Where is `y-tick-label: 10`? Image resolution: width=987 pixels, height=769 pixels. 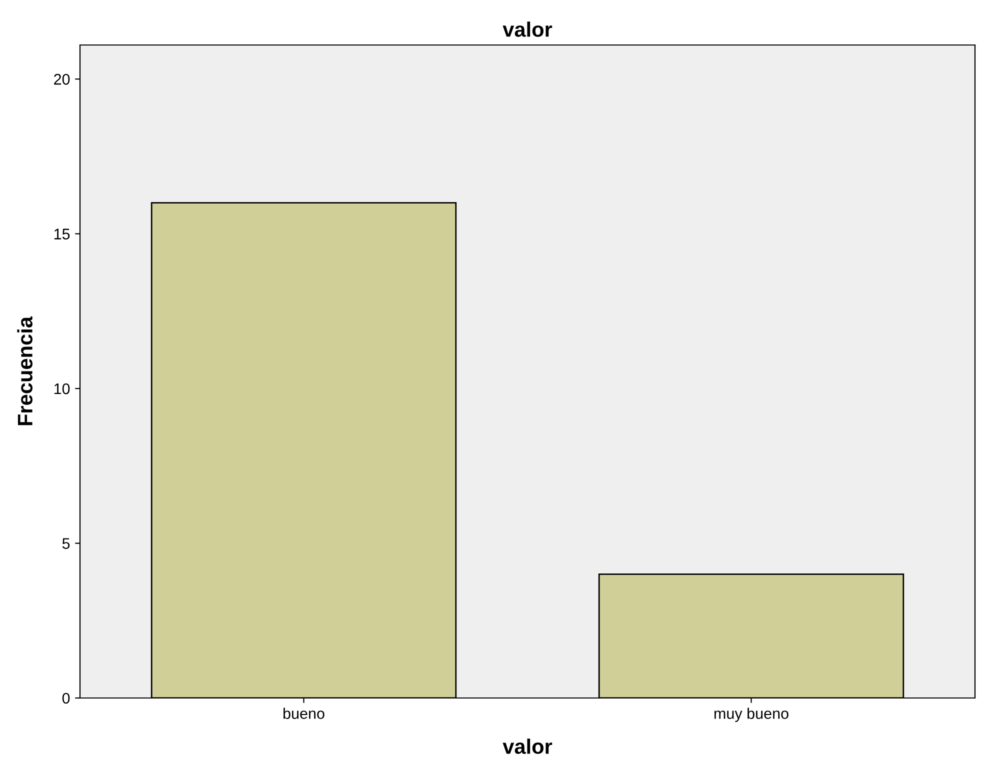
y-tick-label: 10 is located at coordinates (62, 388).